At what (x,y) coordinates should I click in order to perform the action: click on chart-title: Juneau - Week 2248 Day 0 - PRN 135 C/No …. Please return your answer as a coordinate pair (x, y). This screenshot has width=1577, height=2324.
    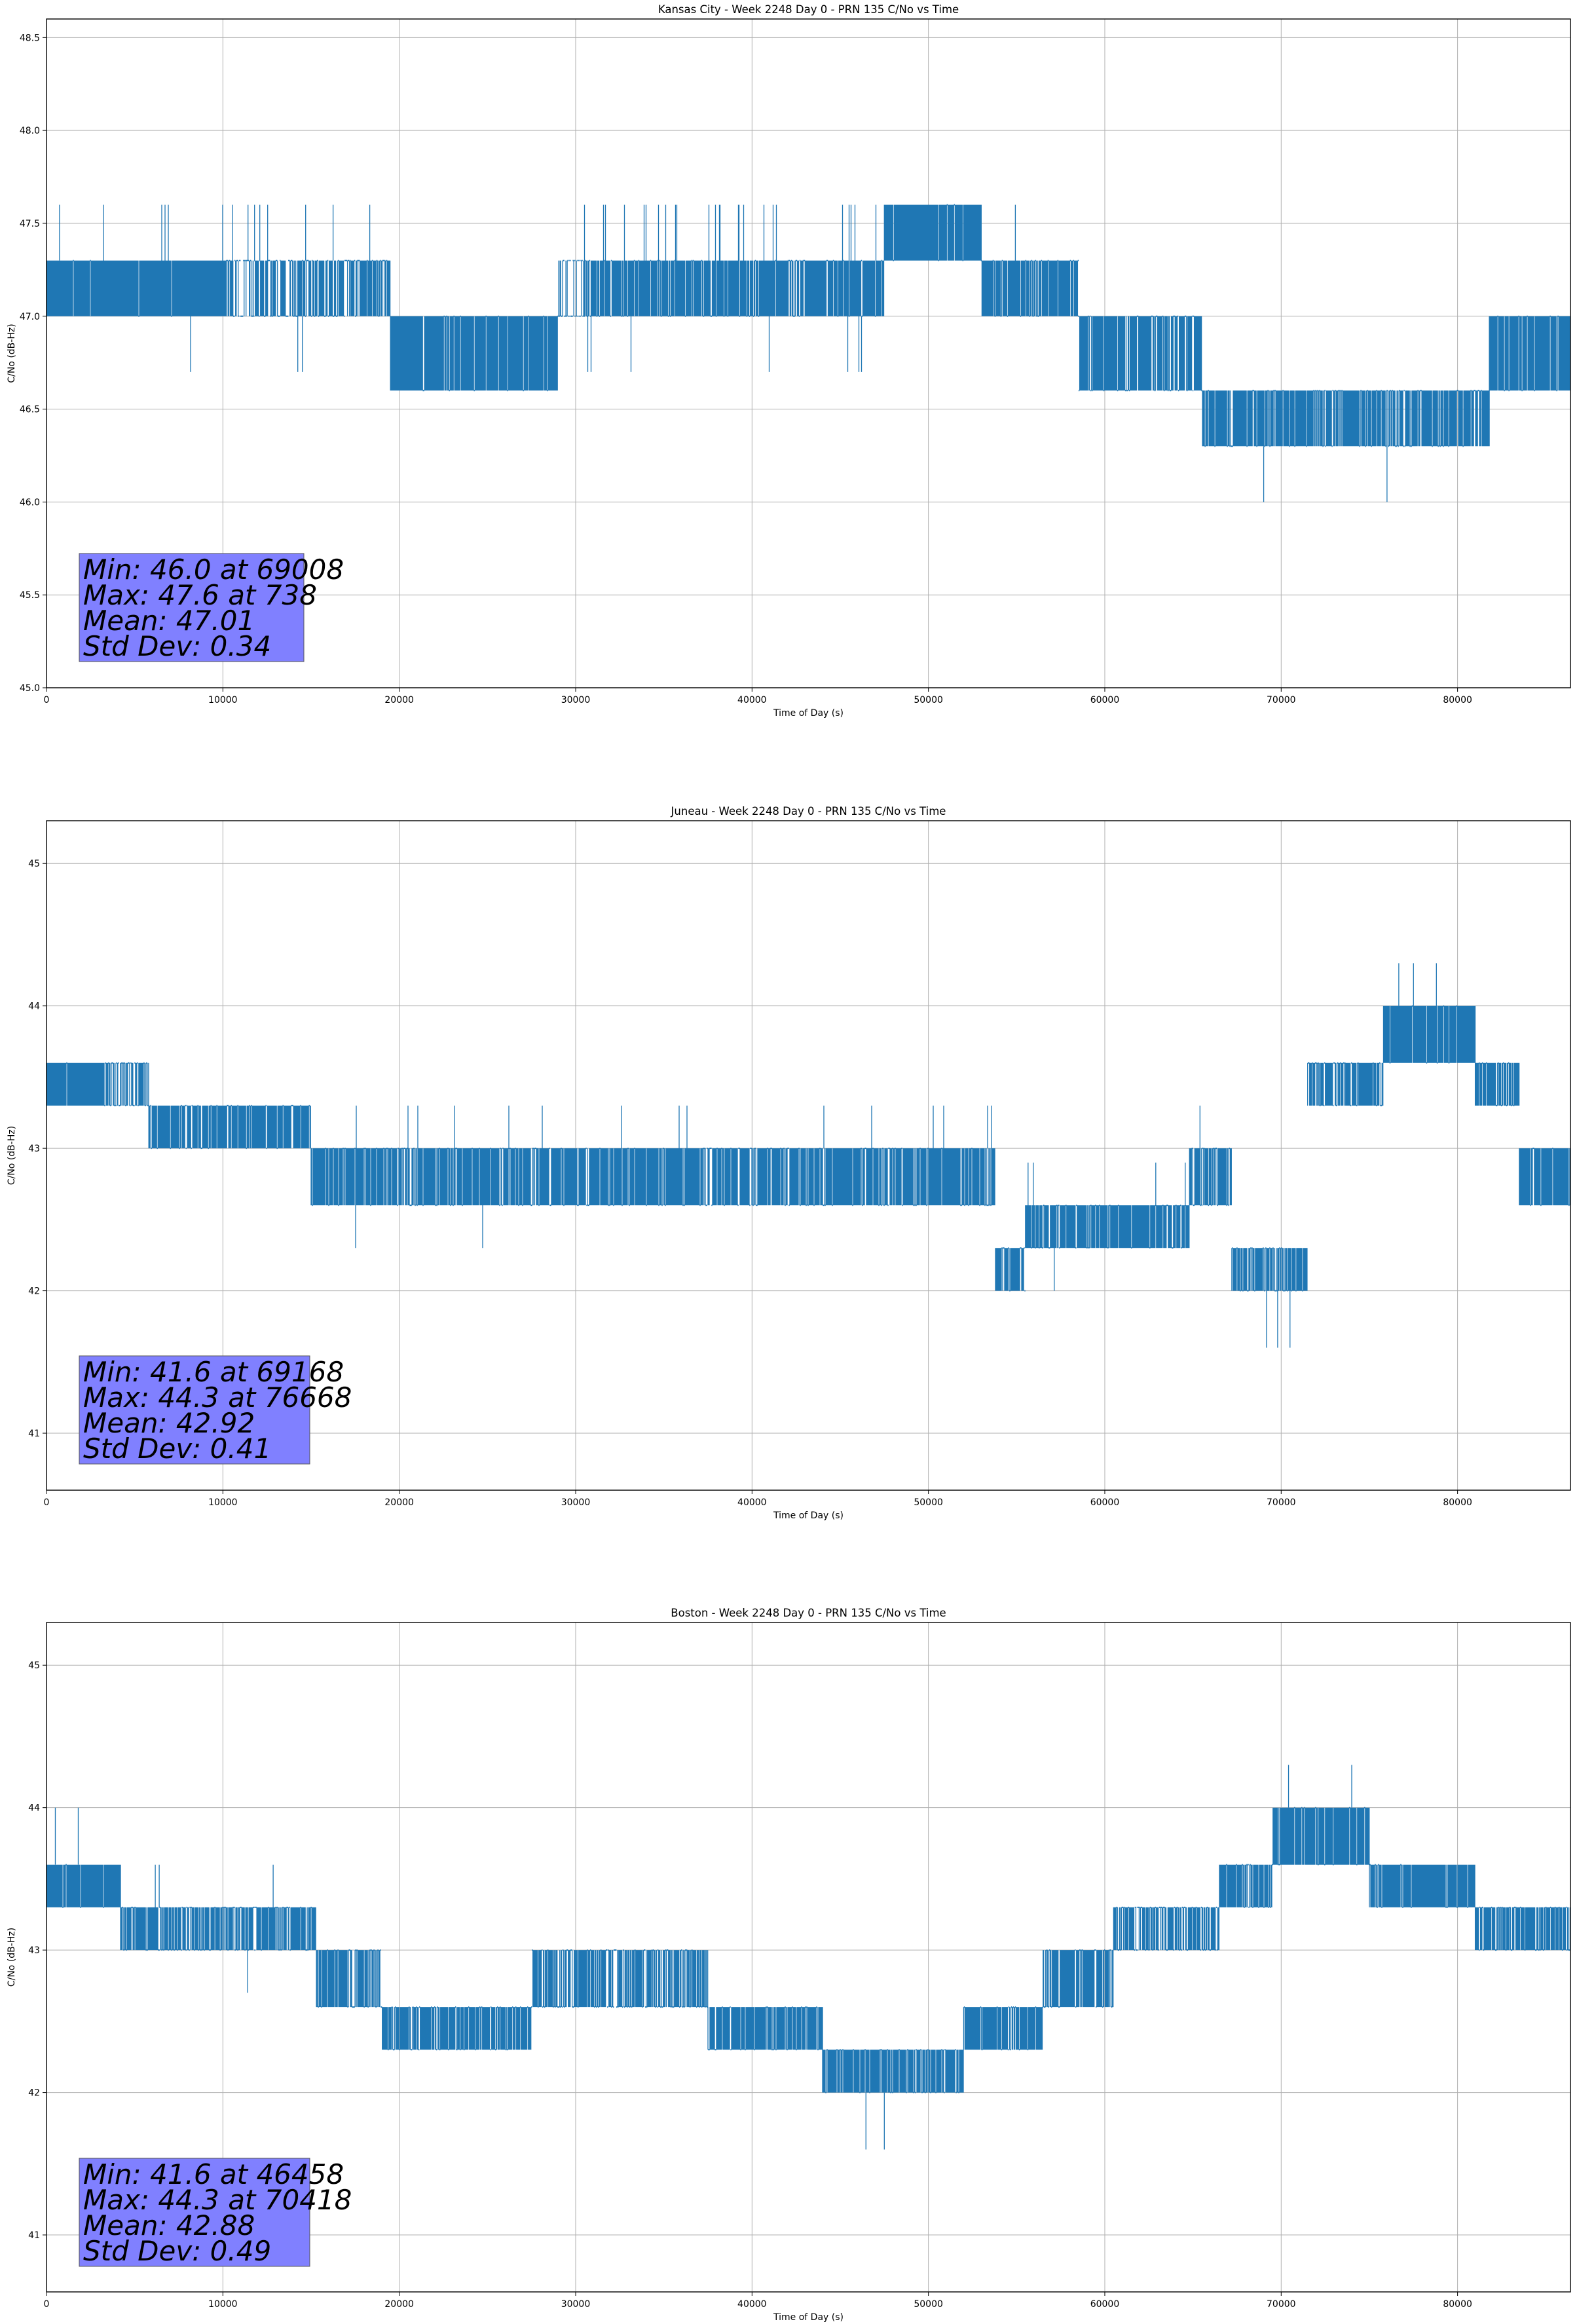
    Looking at the image, I should click on (808, 811).